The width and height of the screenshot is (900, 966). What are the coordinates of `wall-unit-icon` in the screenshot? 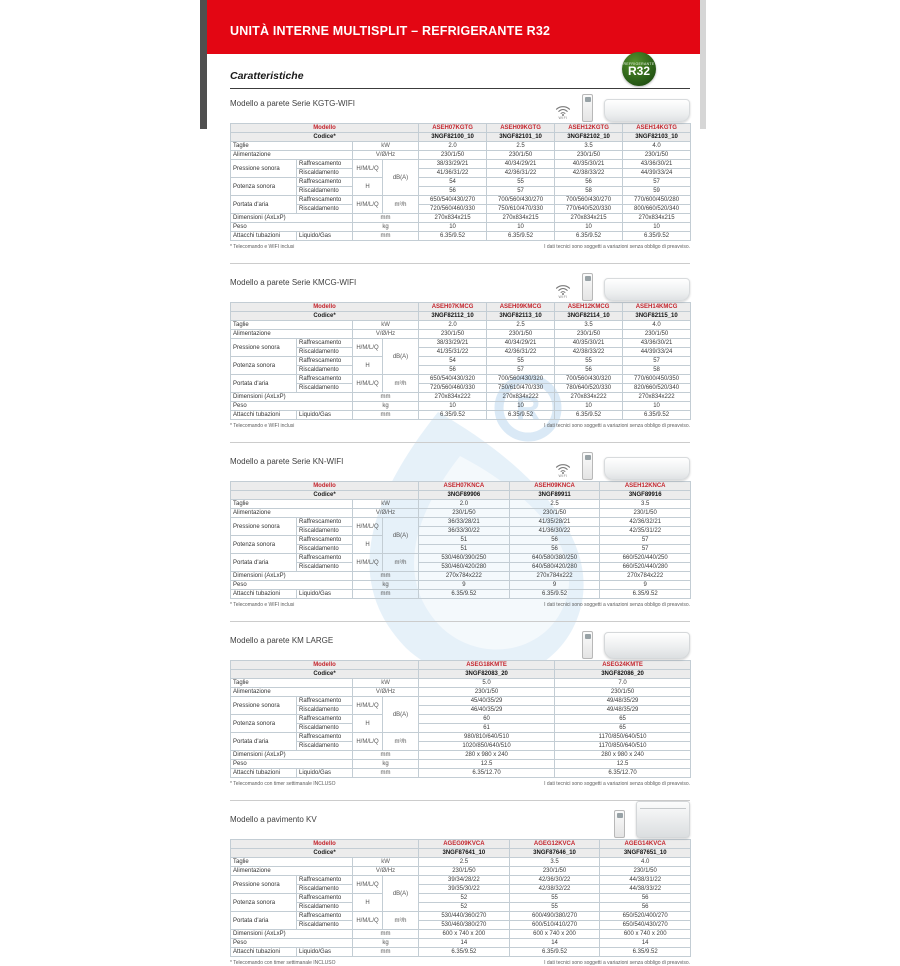 It's located at (647, 110).